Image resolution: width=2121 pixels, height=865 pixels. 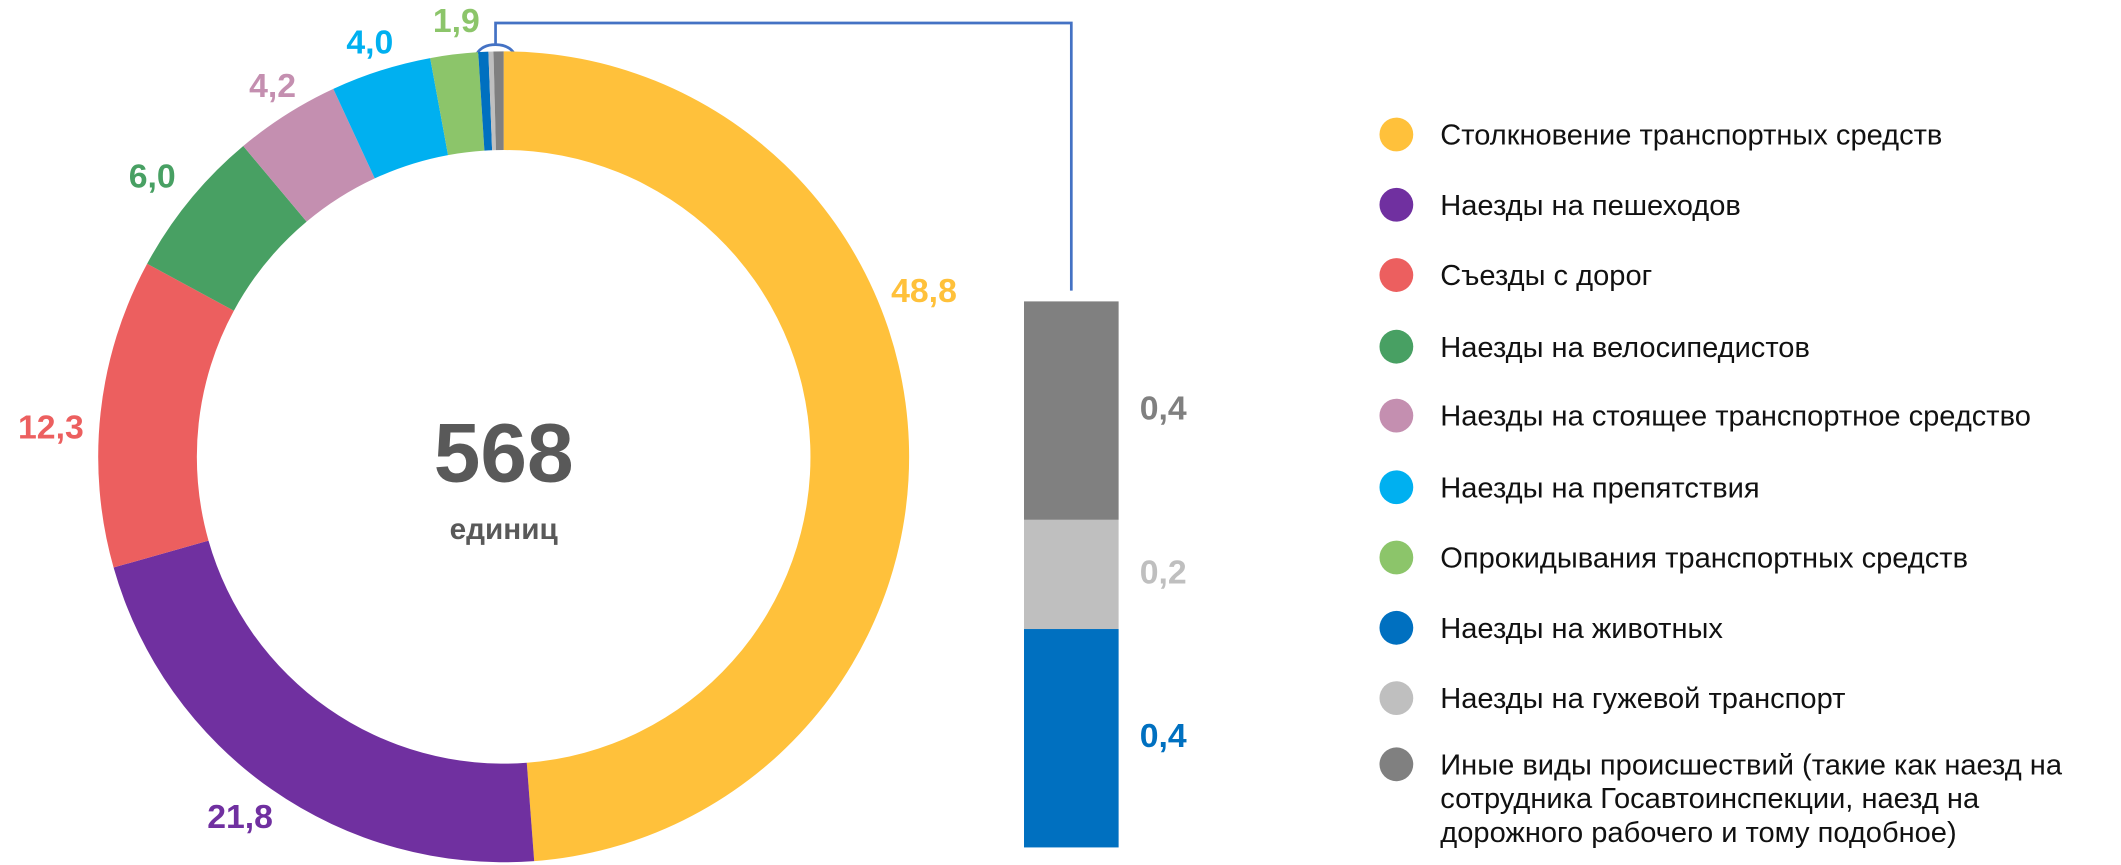 I want to click on legend-item: Наезды на пешеходов, so click(x=1727, y=205).